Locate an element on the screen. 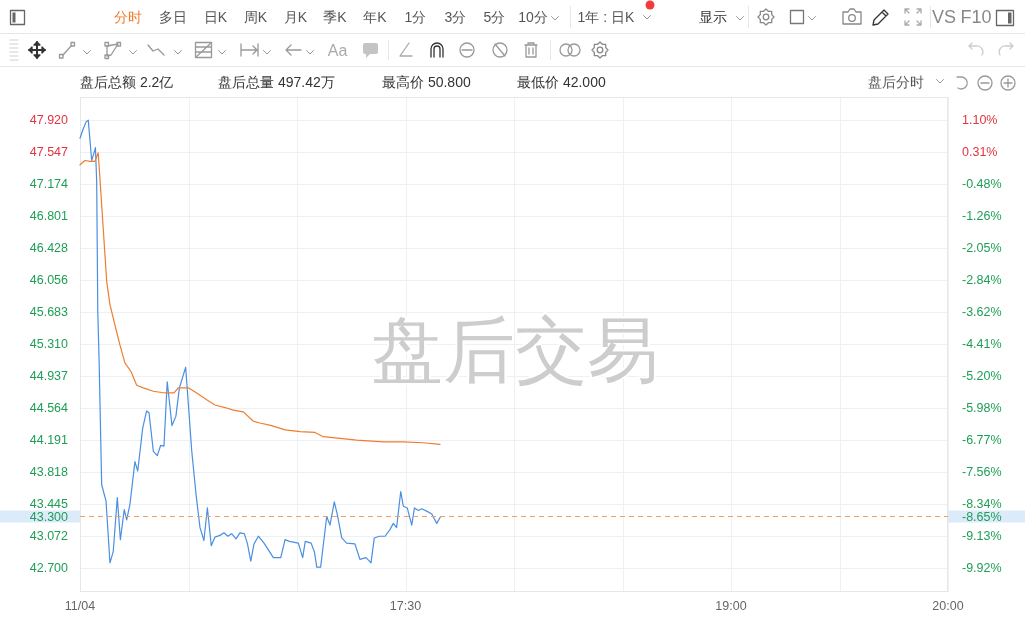  y-tick-label: 43.445 is located at coordinates (49, 504).